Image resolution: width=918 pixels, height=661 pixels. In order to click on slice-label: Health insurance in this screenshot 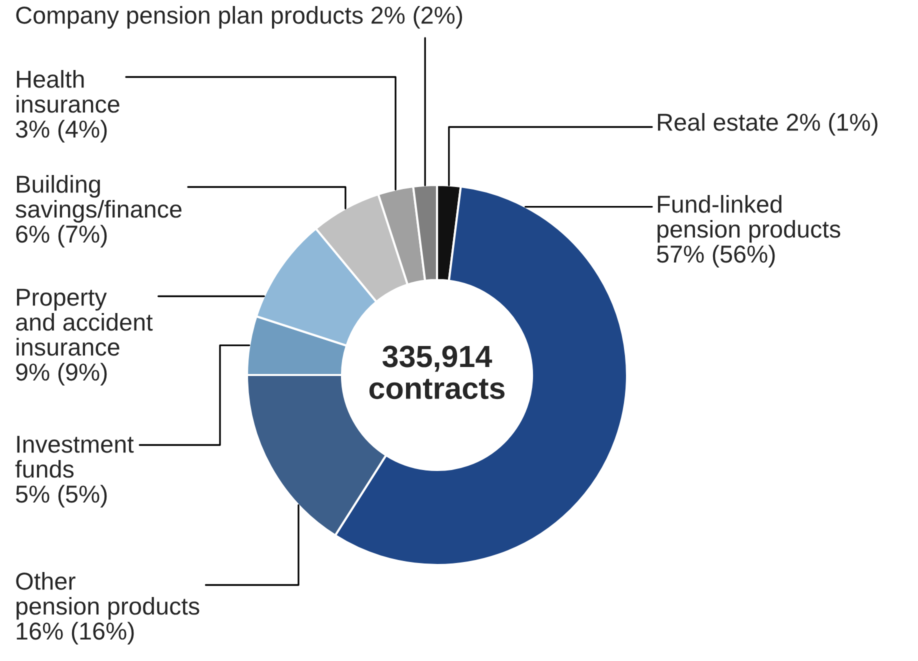, I will do `click(68, 91)`.